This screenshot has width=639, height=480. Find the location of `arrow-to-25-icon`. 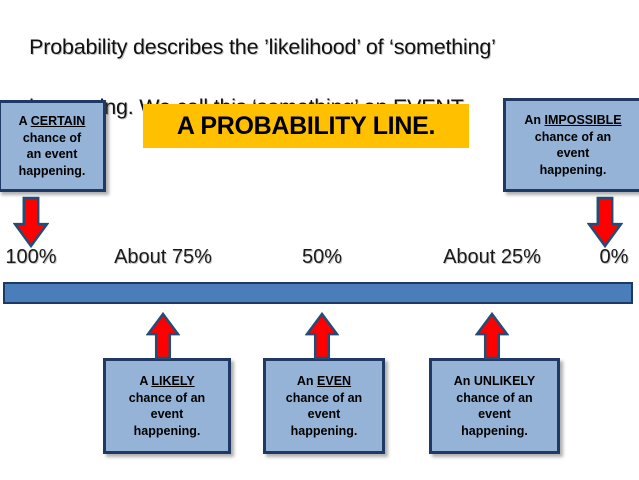

arrow-to-25-icon is located at coordinates (492, 336).